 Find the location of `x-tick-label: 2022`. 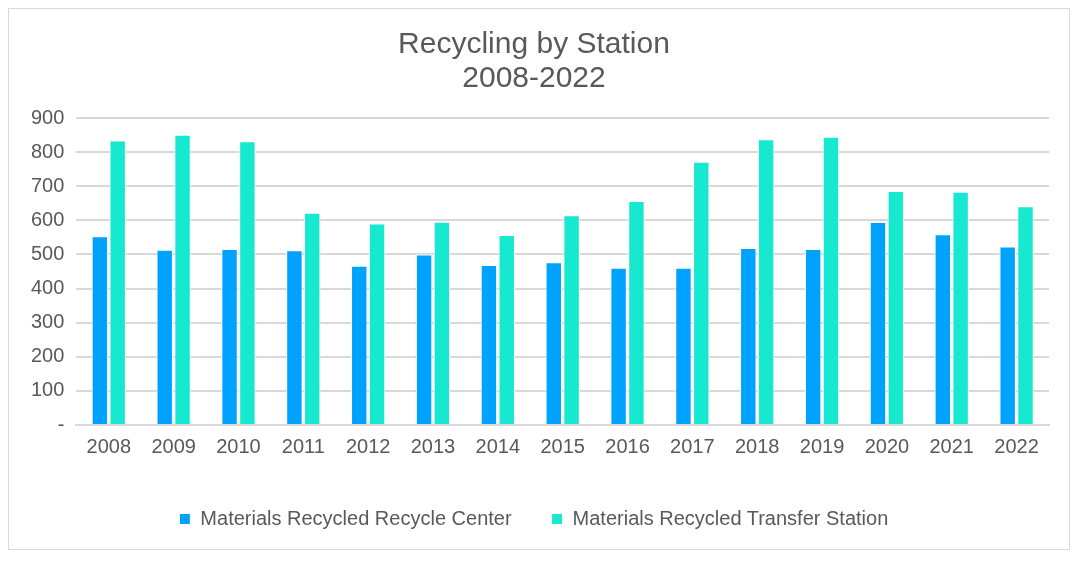

x-tick-label: 2022 is located at coordinates (1016, 445).